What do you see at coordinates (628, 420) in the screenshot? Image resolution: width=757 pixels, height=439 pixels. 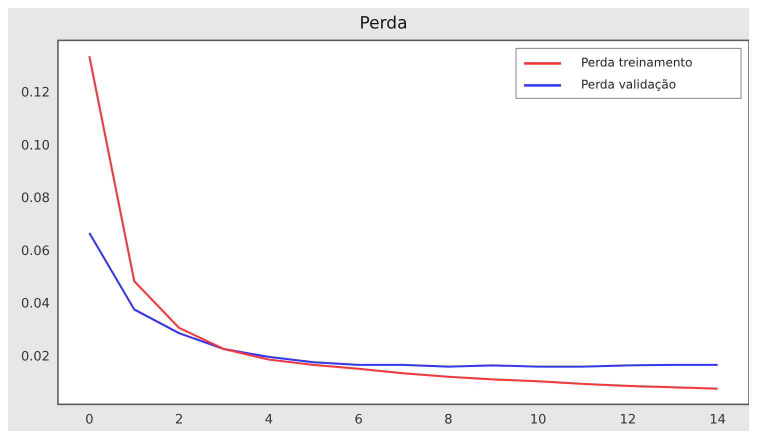 I see `x-tick-label: 12` at bounding box center [628, 420].